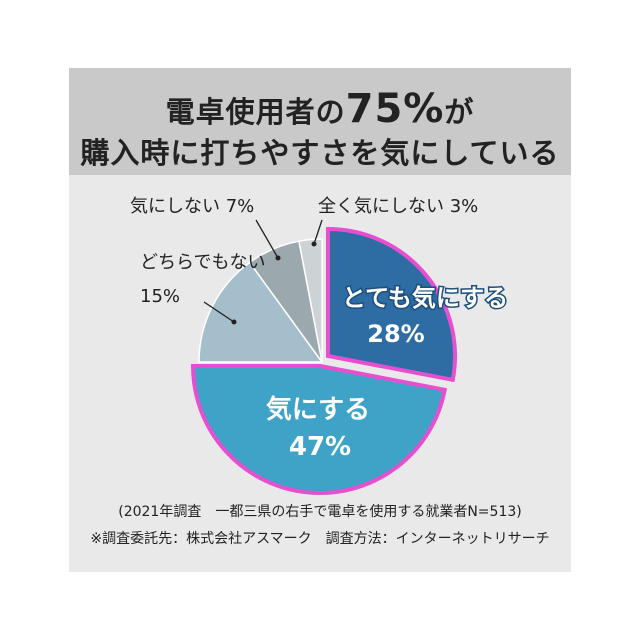 The width and height of the screenshot is (640, 640). I want to click on title-prefix: 電卓使用者の, so click(255, 112).